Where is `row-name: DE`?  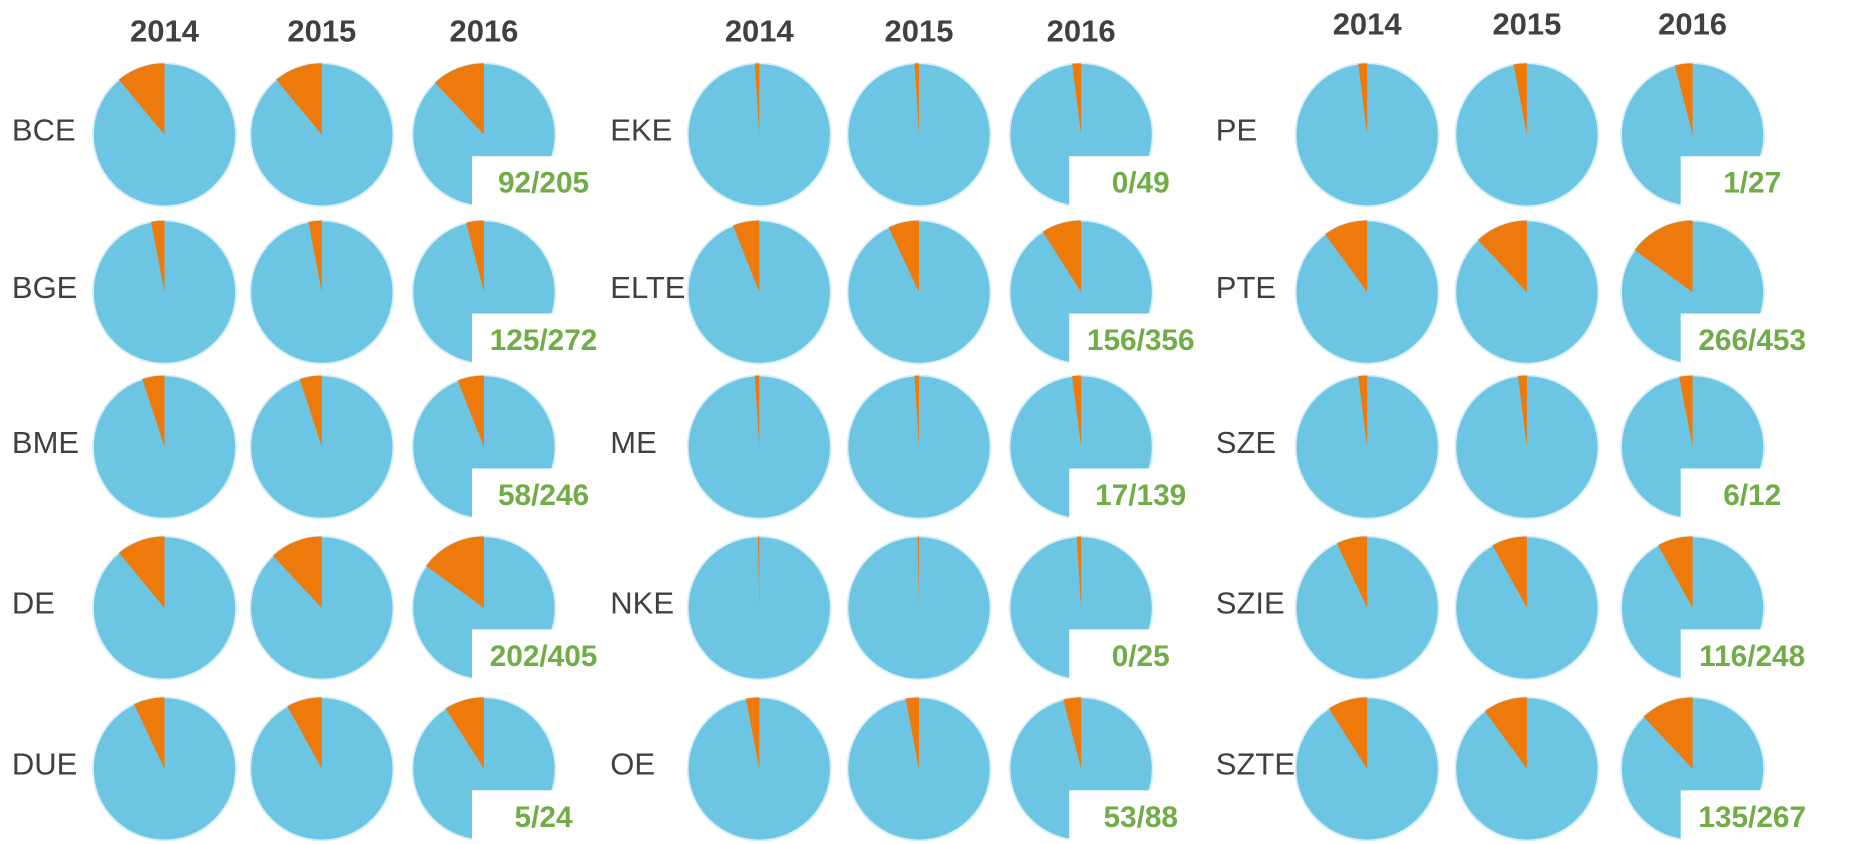
row-name: DE is located at coordinates (33, 603).